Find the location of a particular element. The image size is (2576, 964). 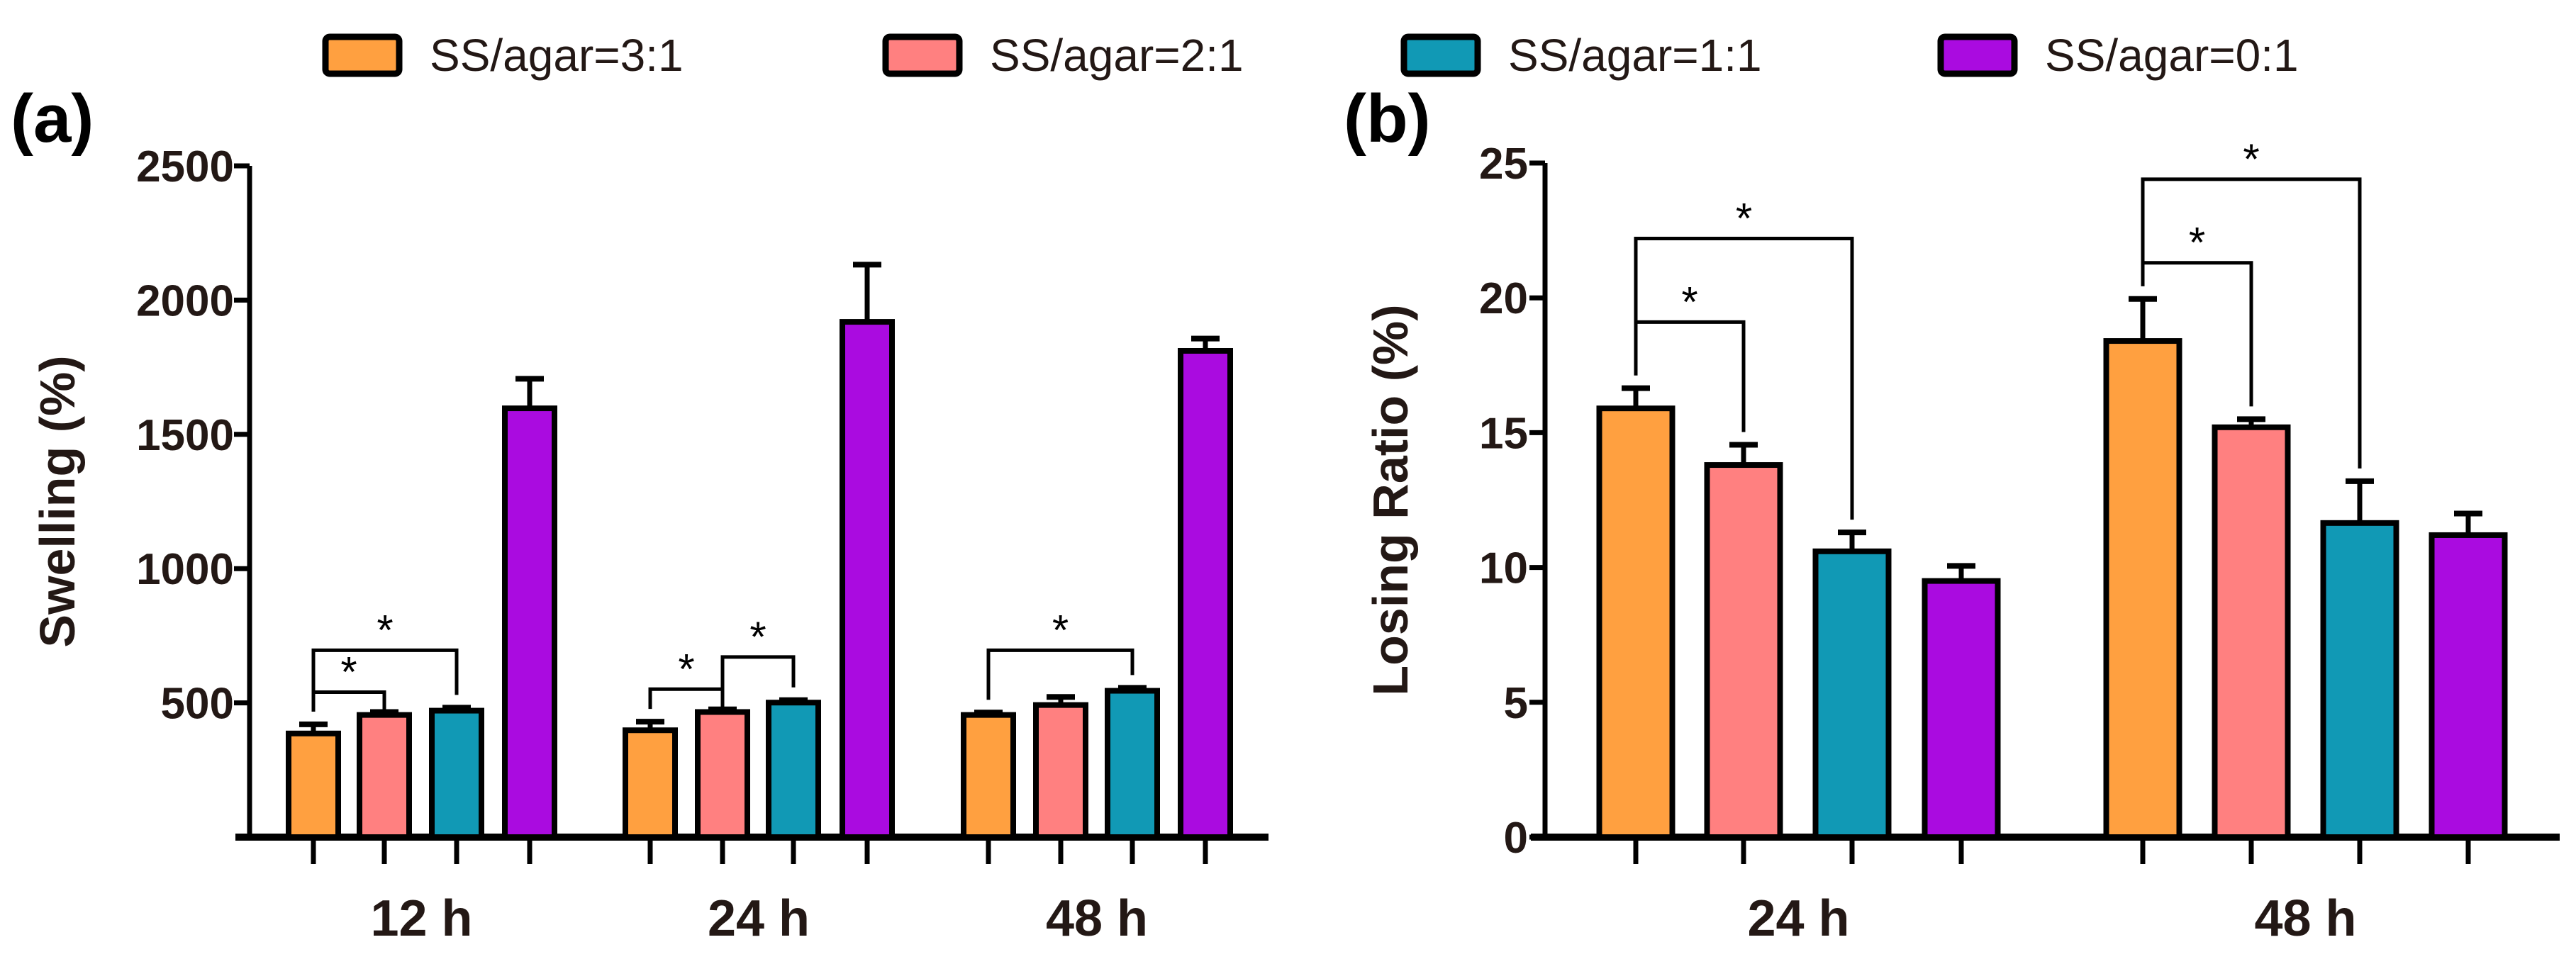

panel-label: (b) is located at coordinates (1387, 119).